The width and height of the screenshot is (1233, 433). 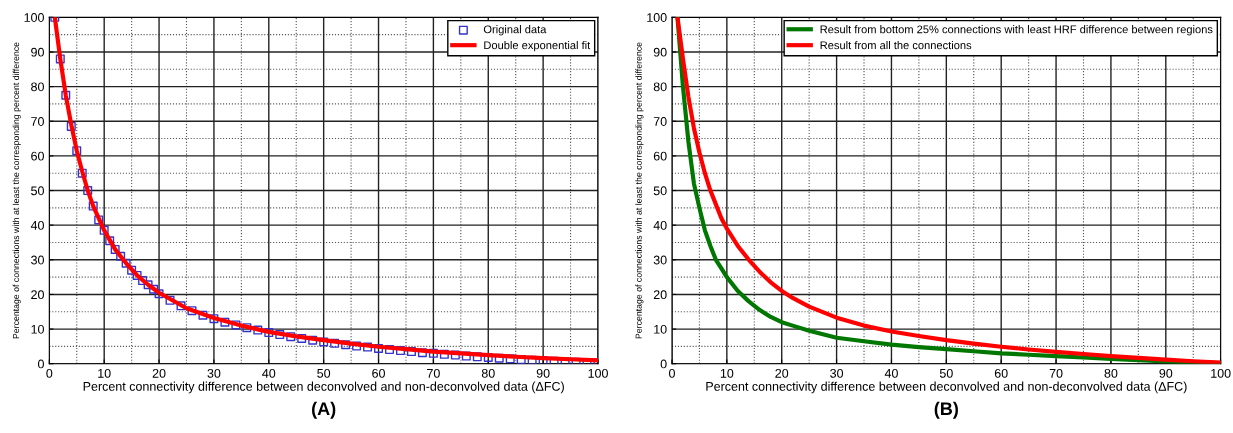 I want to click on text: (B), so click(x=946, y=410).